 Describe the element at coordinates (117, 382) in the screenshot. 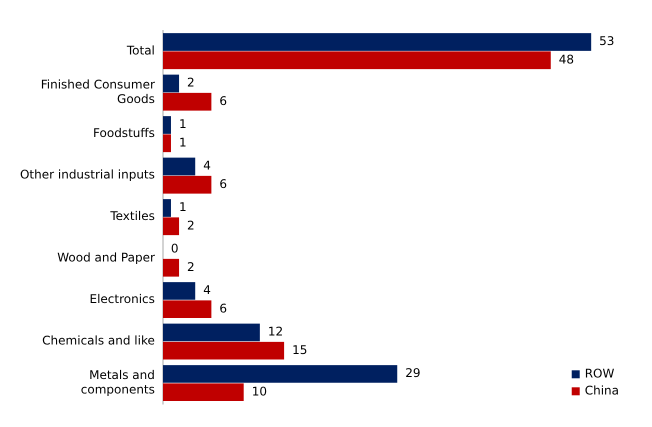

I see `y-tick-label: Metals and components` at that location.